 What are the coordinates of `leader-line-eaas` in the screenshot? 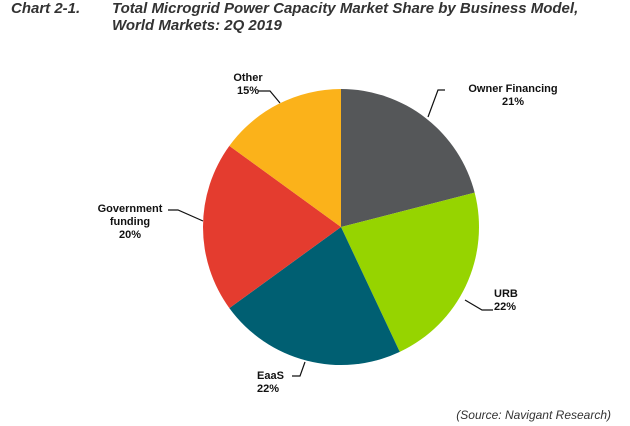 It's located at (299, 369).